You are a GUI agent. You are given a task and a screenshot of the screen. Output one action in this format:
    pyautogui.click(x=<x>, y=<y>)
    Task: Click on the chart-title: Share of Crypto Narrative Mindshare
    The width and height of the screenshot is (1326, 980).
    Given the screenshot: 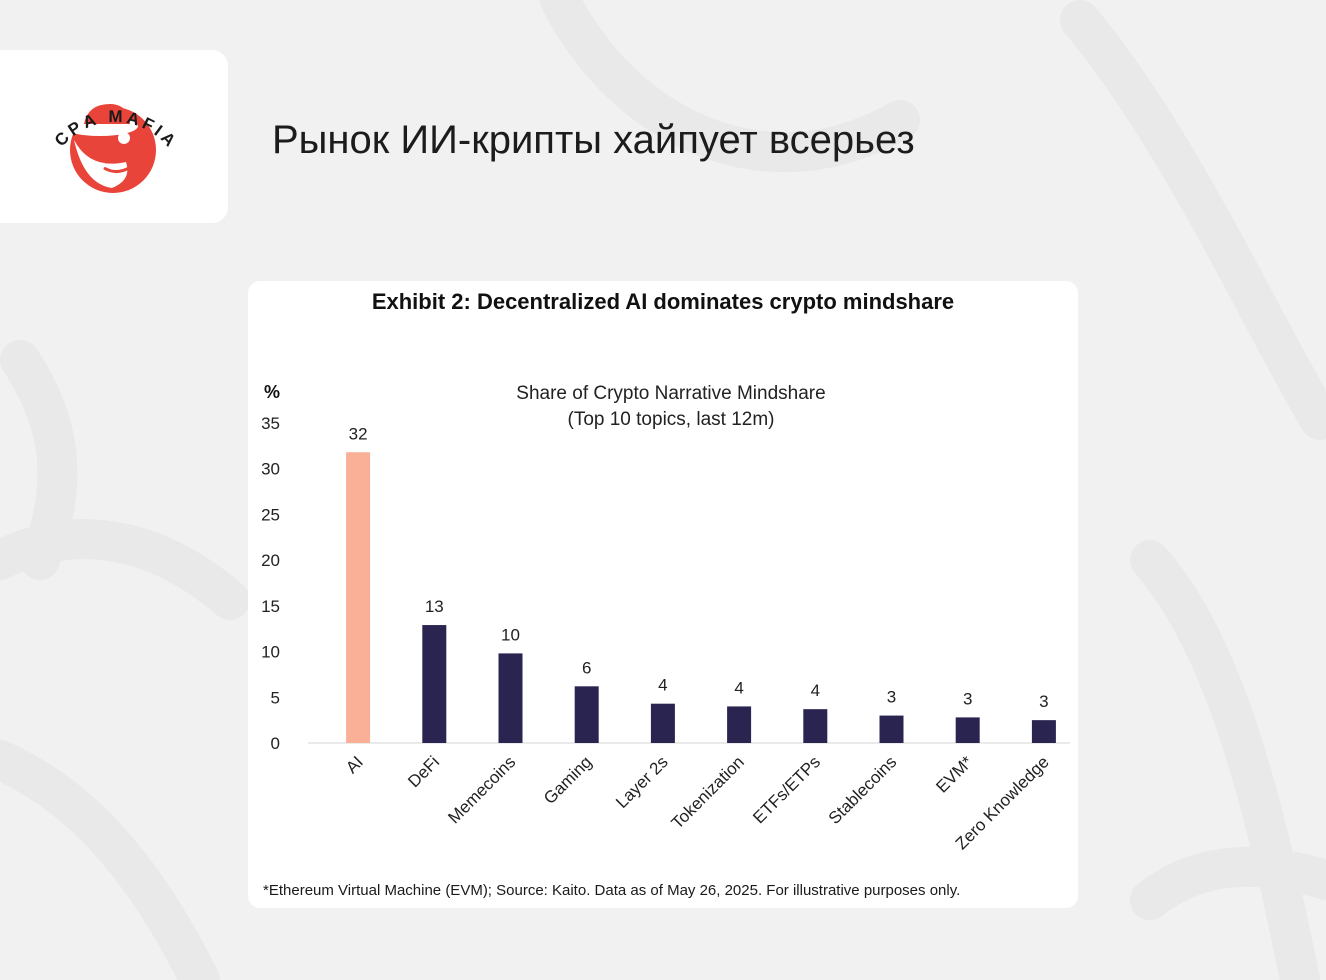 What is the action you would take?
    pyautogui.click(x=670, y=393)
    